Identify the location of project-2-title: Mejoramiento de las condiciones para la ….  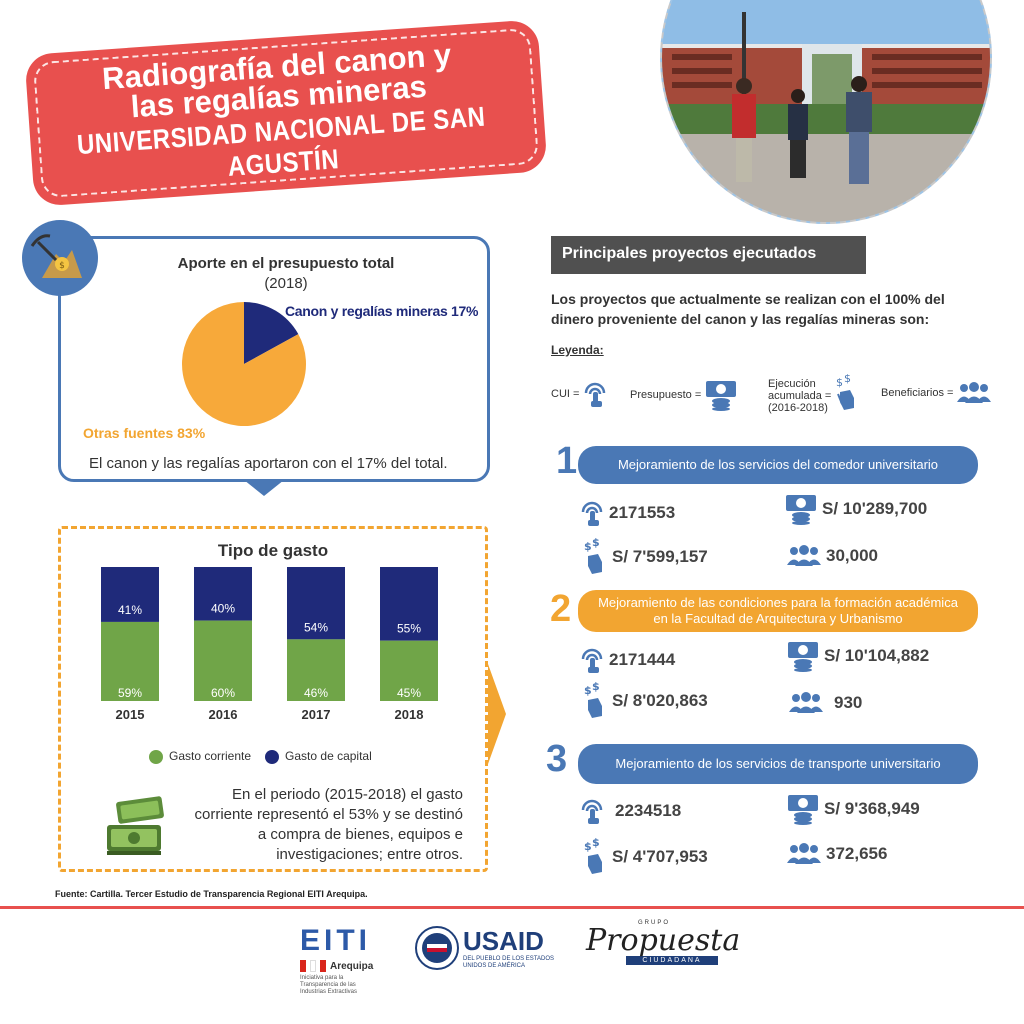
(778, 611).